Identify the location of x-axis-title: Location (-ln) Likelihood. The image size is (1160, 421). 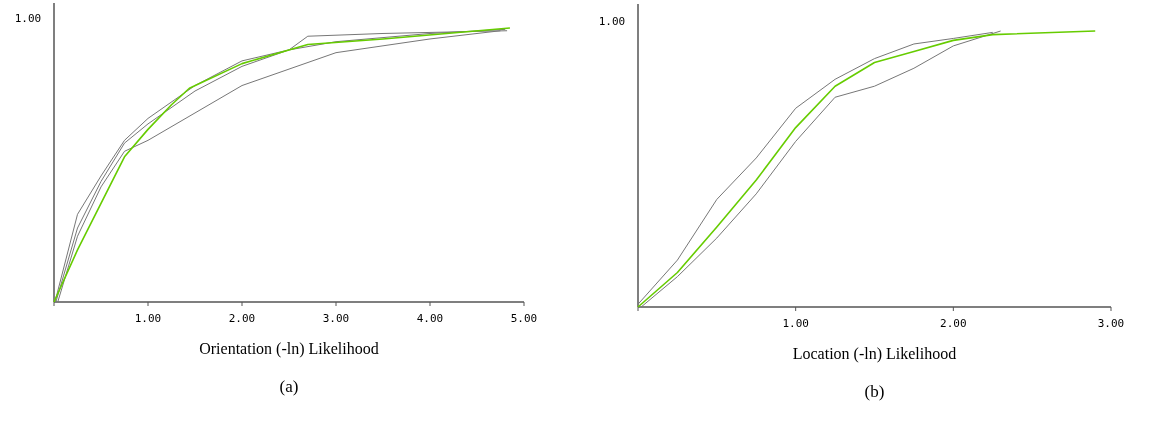
(874, 354).